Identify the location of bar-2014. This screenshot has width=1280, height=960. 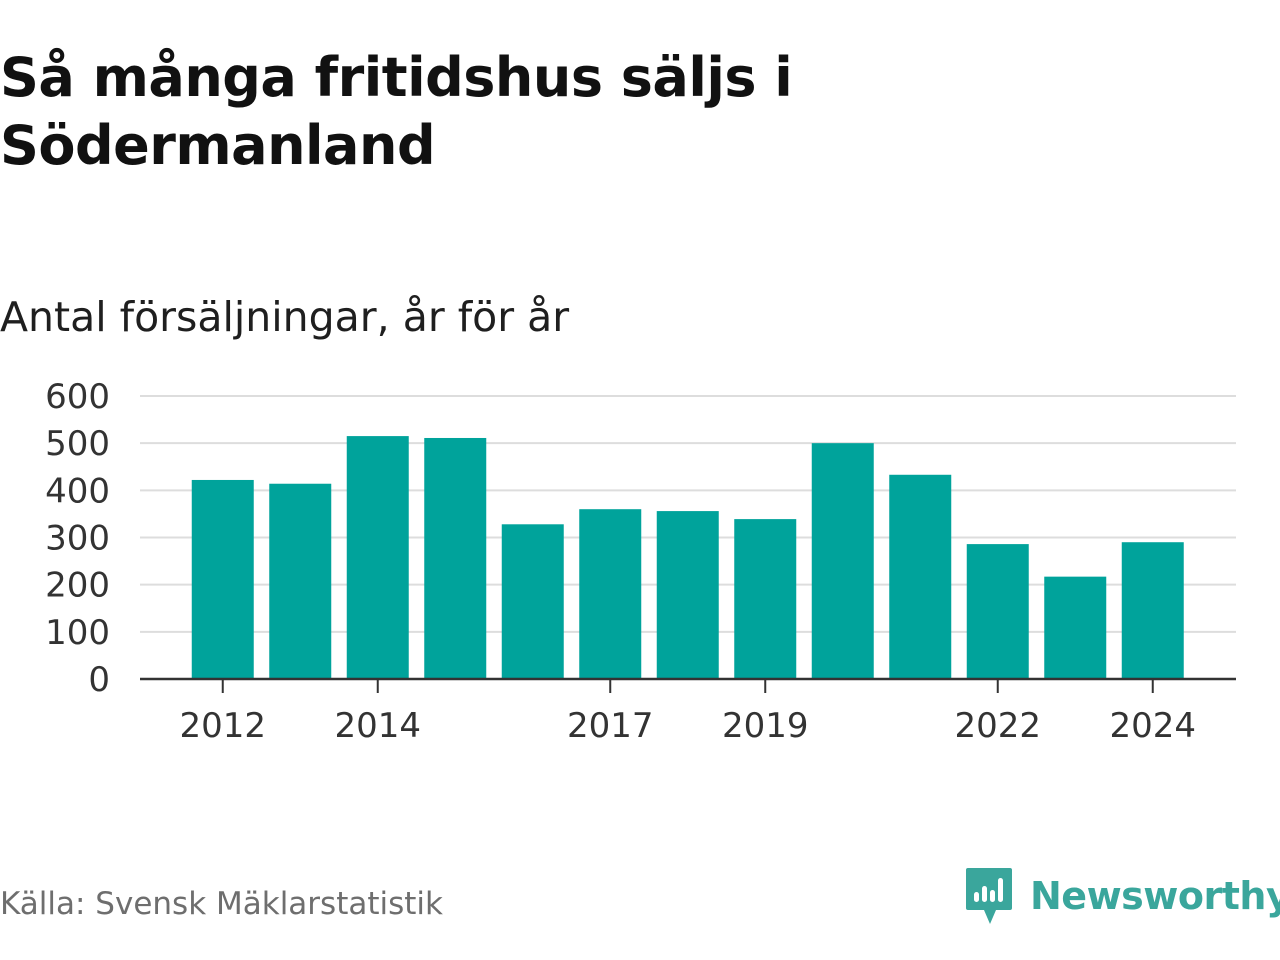
(377, 557).